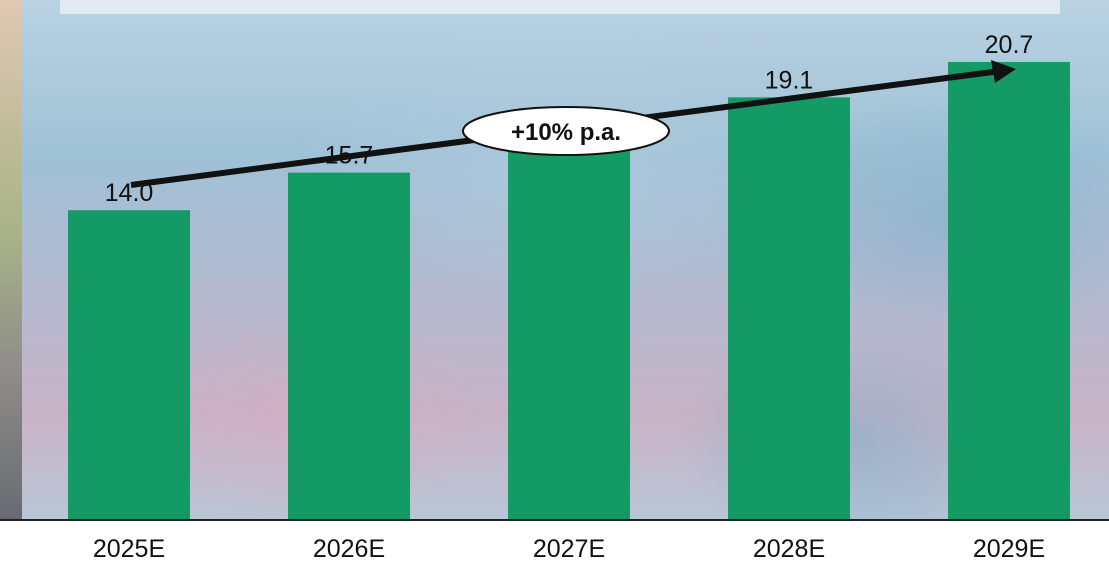 The height and width of the screenshot is (563, 1109). I want to click on x-tick-labels-group: 2025E 2026E 2027E 2028E 2029E, so click(569, 549).